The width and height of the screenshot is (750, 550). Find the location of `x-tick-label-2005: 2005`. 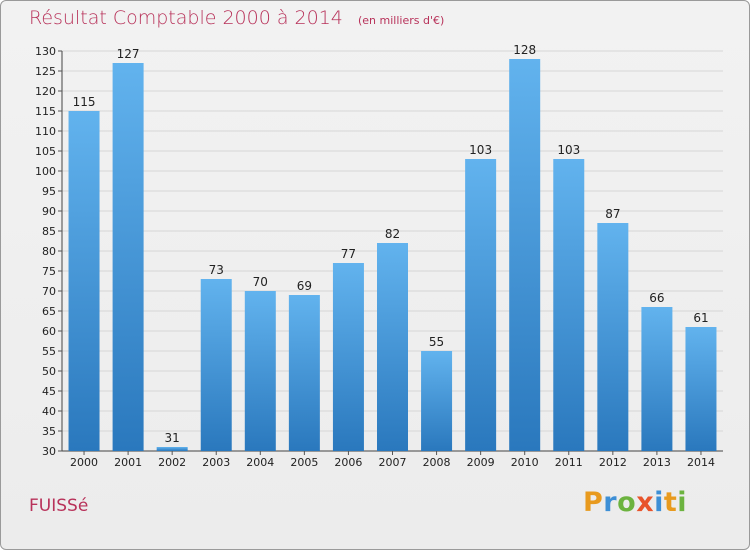

x-tick-label-2005: 2005 is located at coordinates (304, 462).